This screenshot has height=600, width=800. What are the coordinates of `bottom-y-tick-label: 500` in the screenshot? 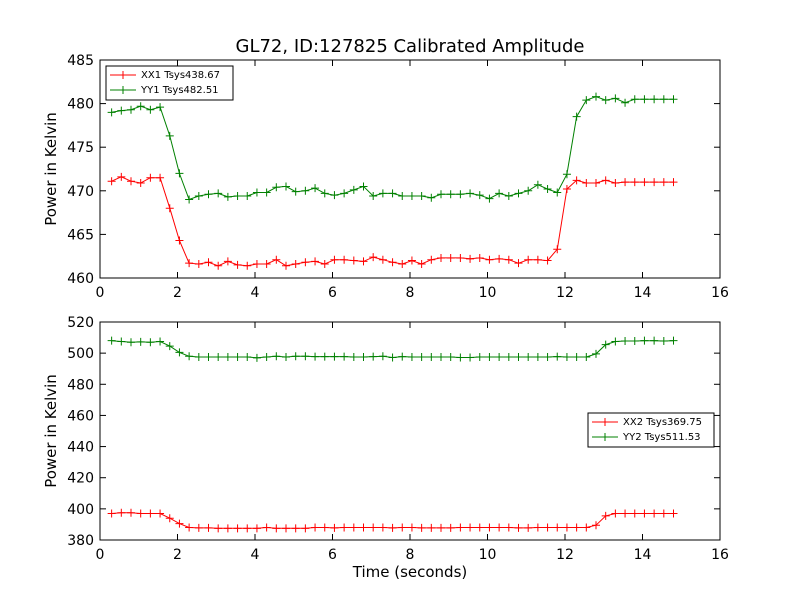 It's located at (80, 354).